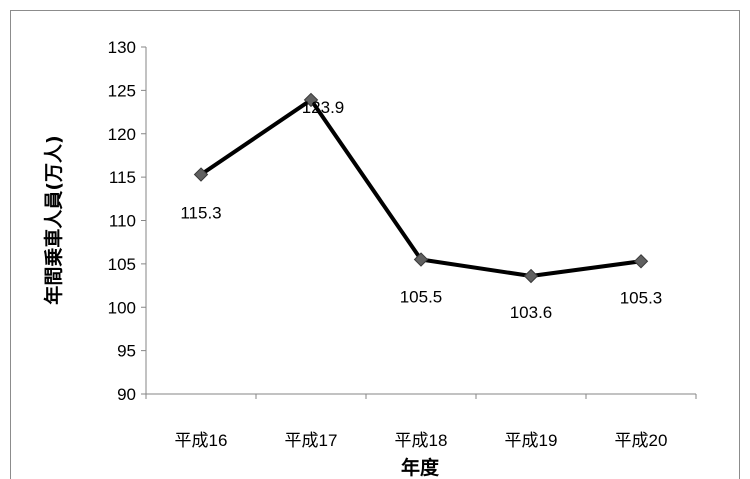 The image size is (750, 479). I want to click on y-tick-label: 110, so click(122, 221).